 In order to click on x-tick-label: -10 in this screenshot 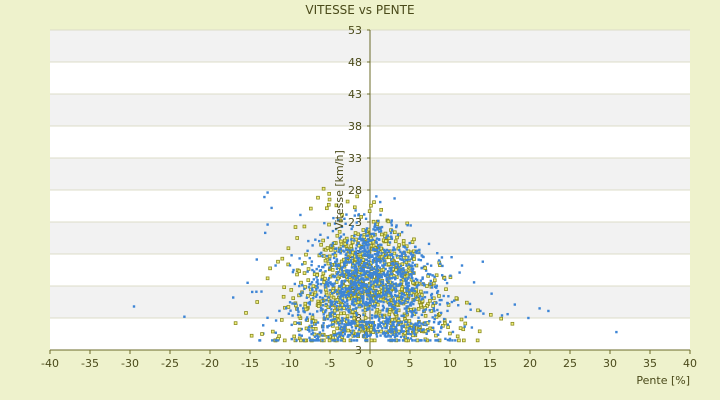, I will do `click(290, 363)`.